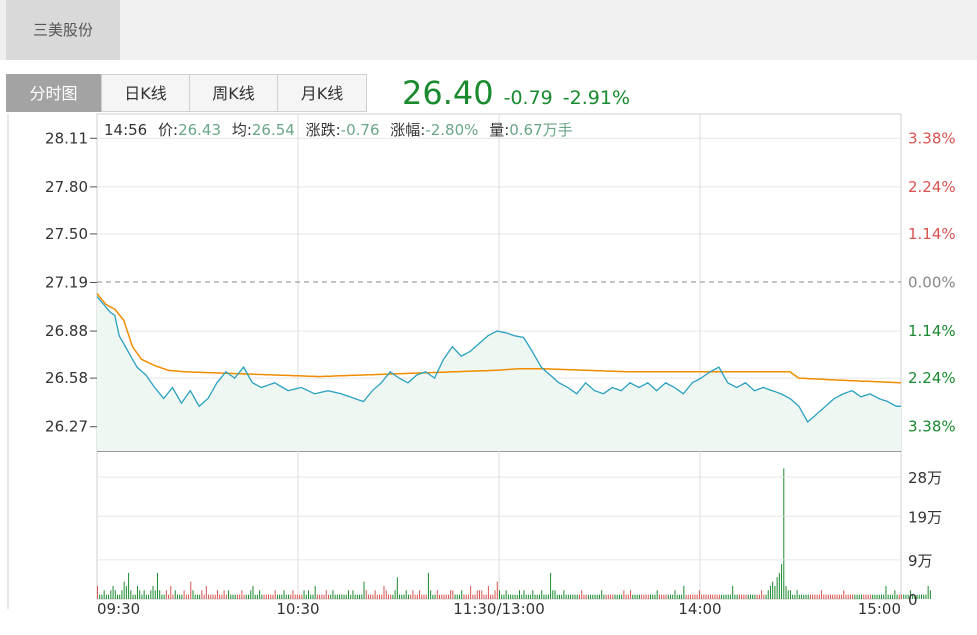 The height and width of the screenshot is (635, 977). What do you see at coordinates (118, 609) in the screenshot?
I see `time-tick-label: 09:30` at bounding box center [118, 609].